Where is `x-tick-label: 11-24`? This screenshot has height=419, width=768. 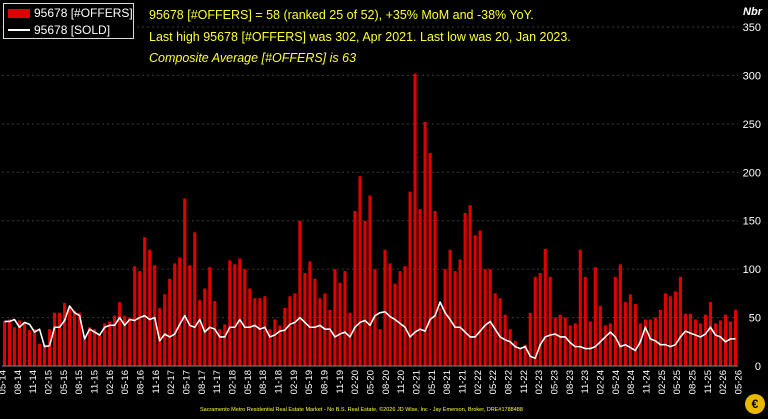 x-tick-label: 11-24 is located at coordinates (647, 382).